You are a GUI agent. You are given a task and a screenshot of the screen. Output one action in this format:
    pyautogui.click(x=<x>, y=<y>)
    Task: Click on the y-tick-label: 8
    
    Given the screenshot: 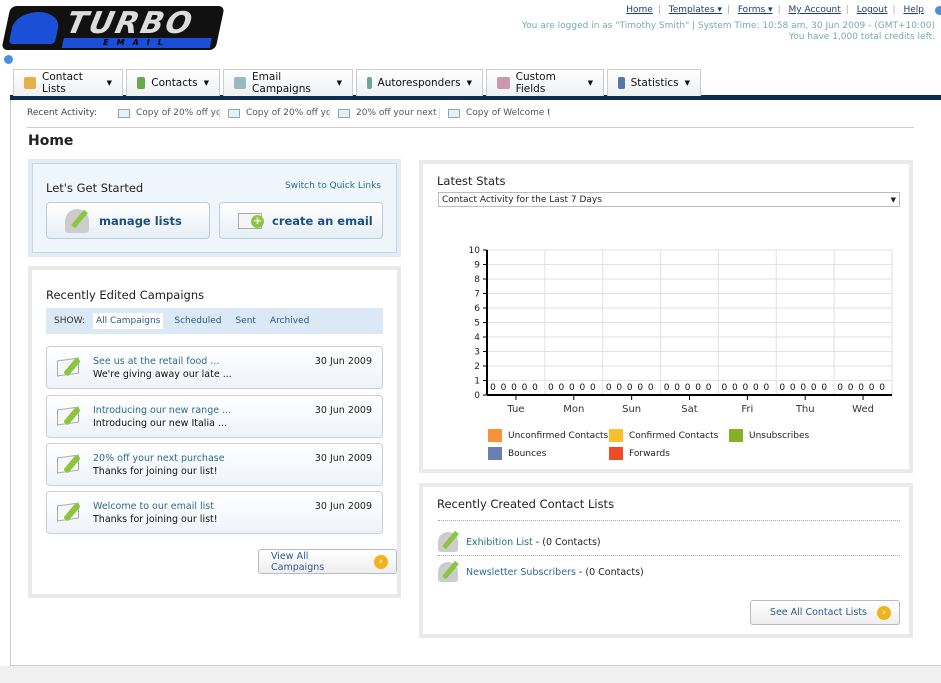 What is the action you would take?
    pyautogui.click(x=477, y=280)
    